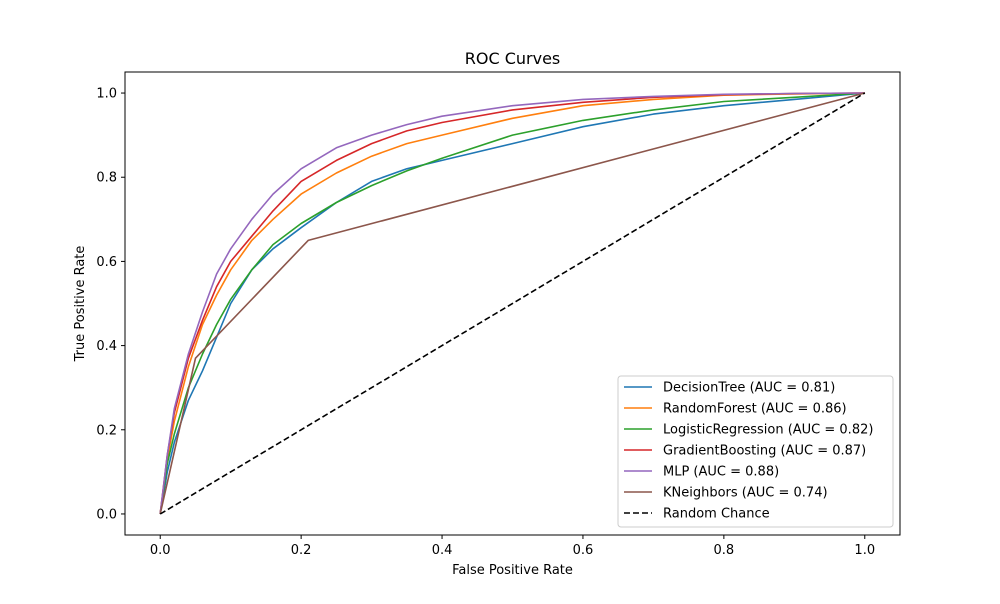 The width and height of the screenshot is (1000, 604). Describe the element at coordinates (864, 550) in the screenshot. I see `x-tick-label: 1.0` at that location.